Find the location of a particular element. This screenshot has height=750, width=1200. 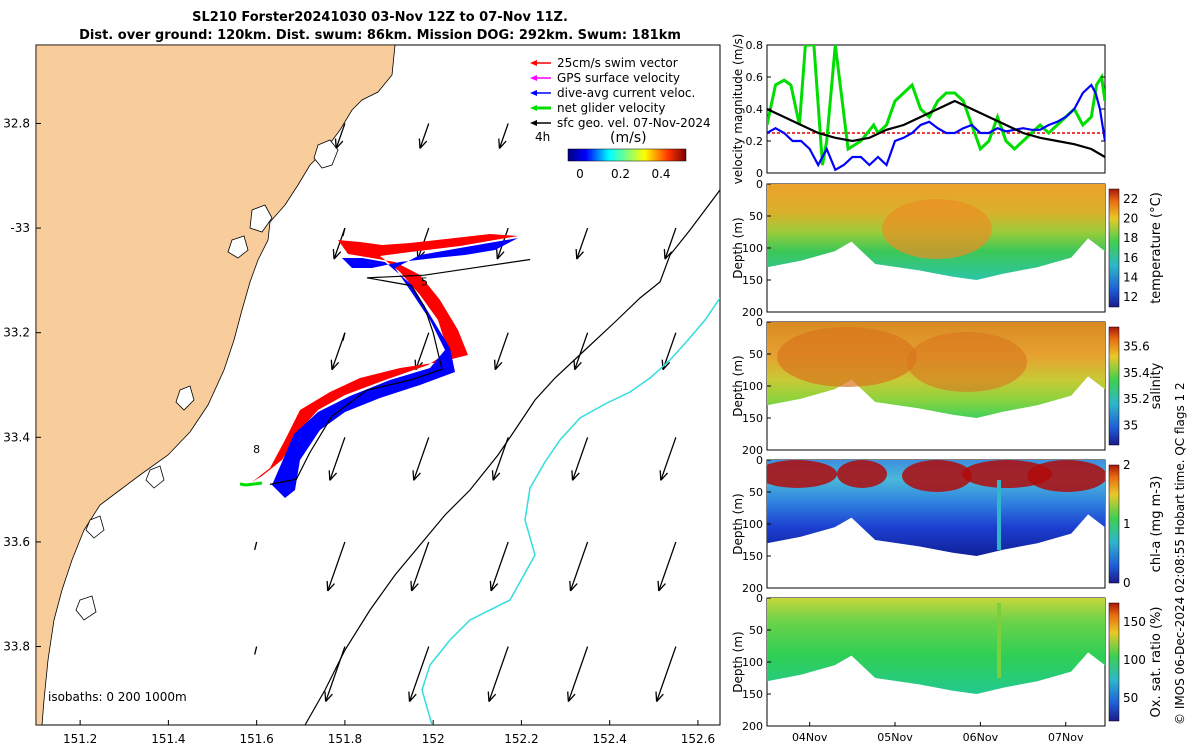

velocity-ylabel: velocity magnitude (m/s) is located at coordinates (738, 109).